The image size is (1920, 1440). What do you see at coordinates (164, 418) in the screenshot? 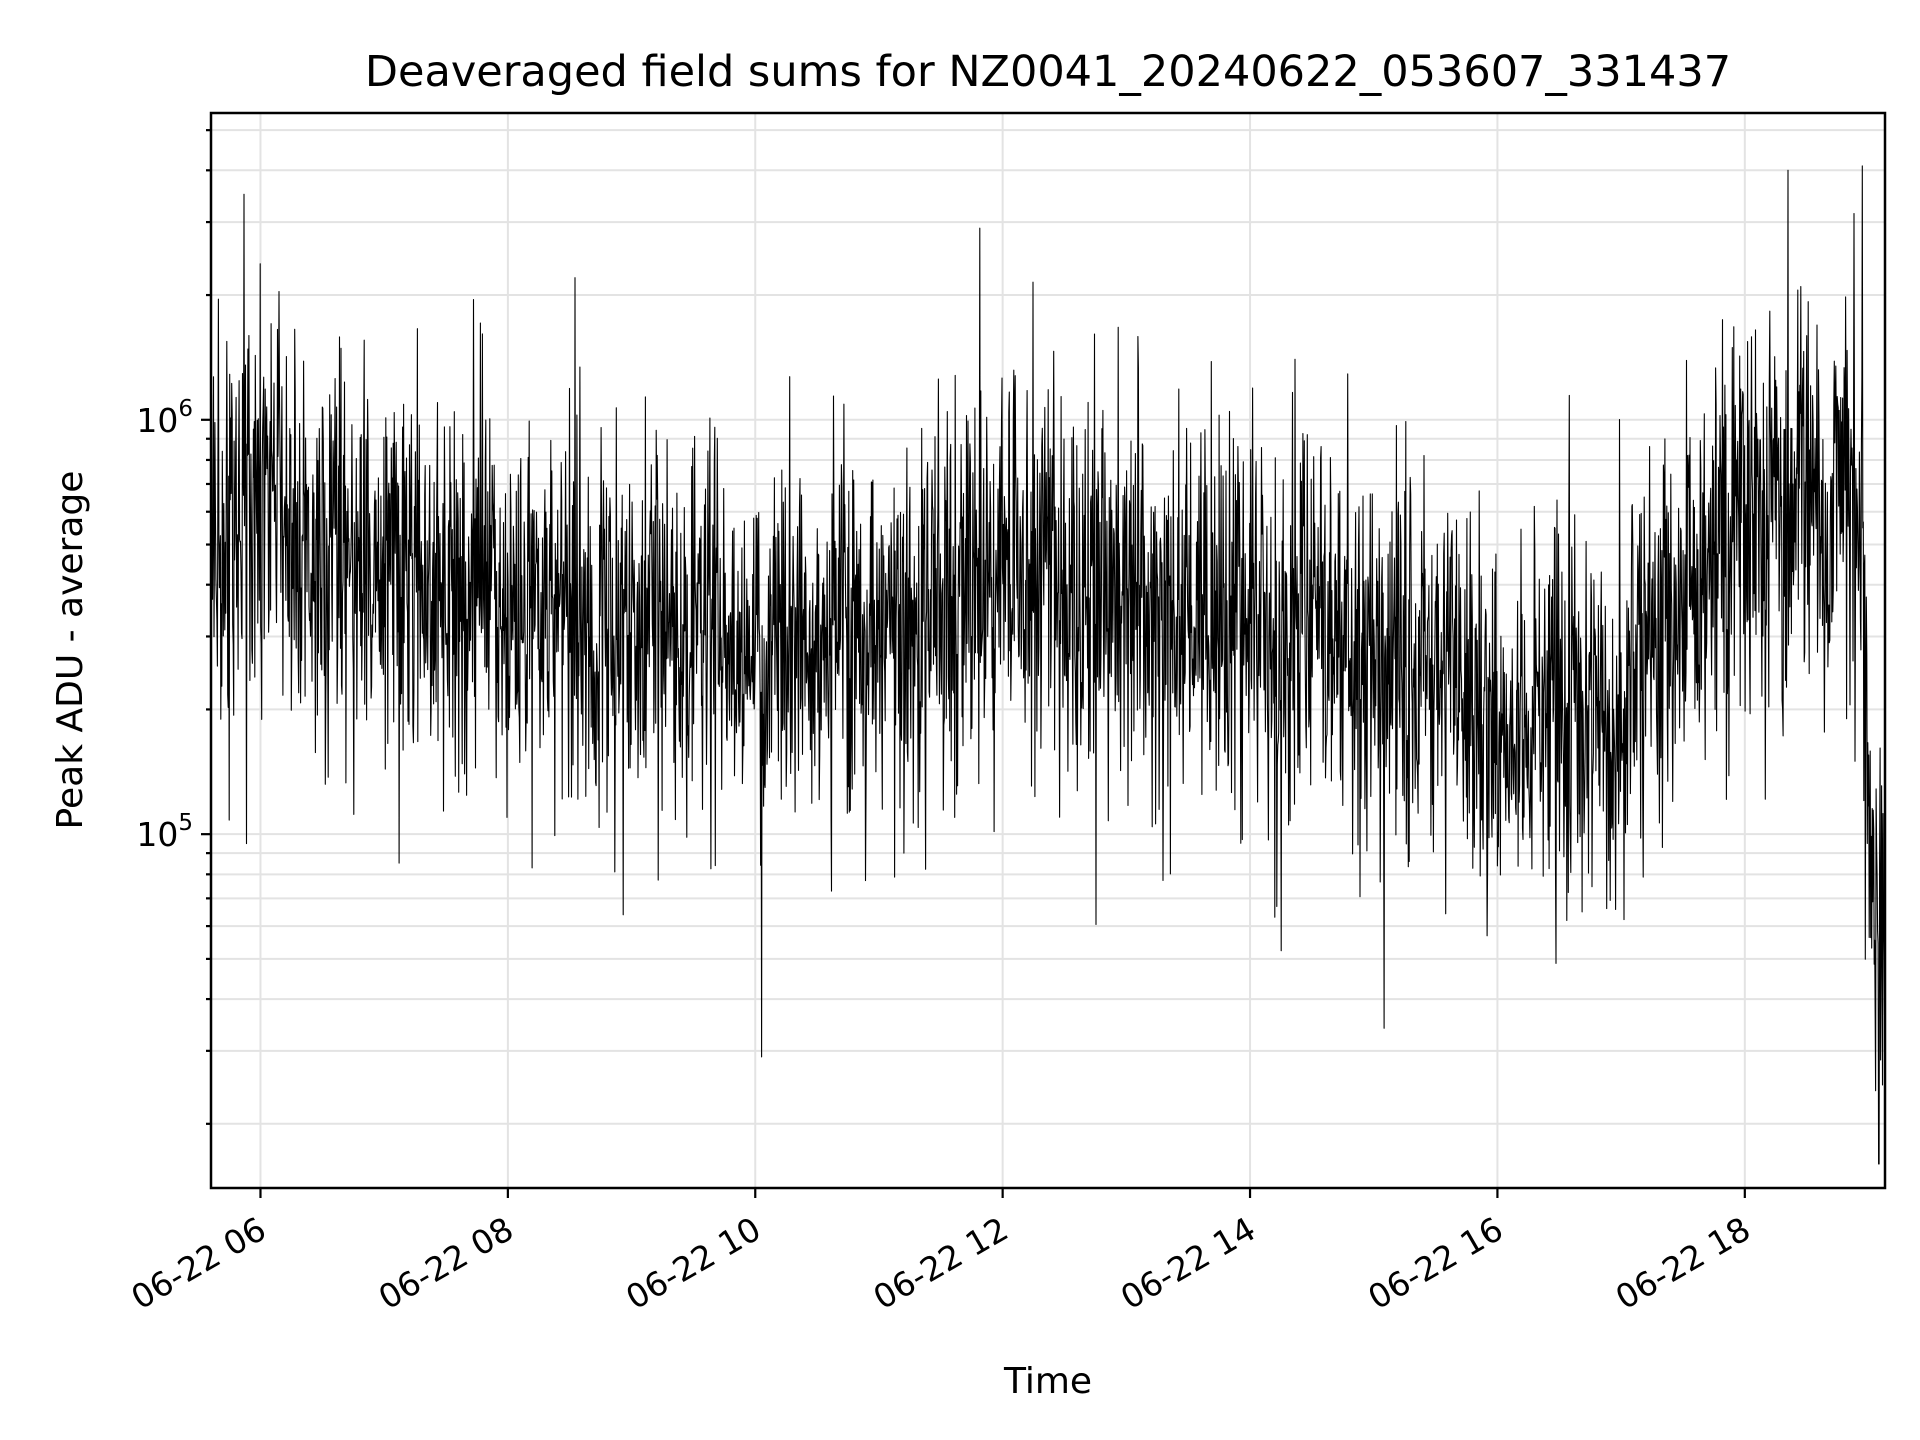
I see `y-tick-label: 10⁶` at bounding box center [164, 418].